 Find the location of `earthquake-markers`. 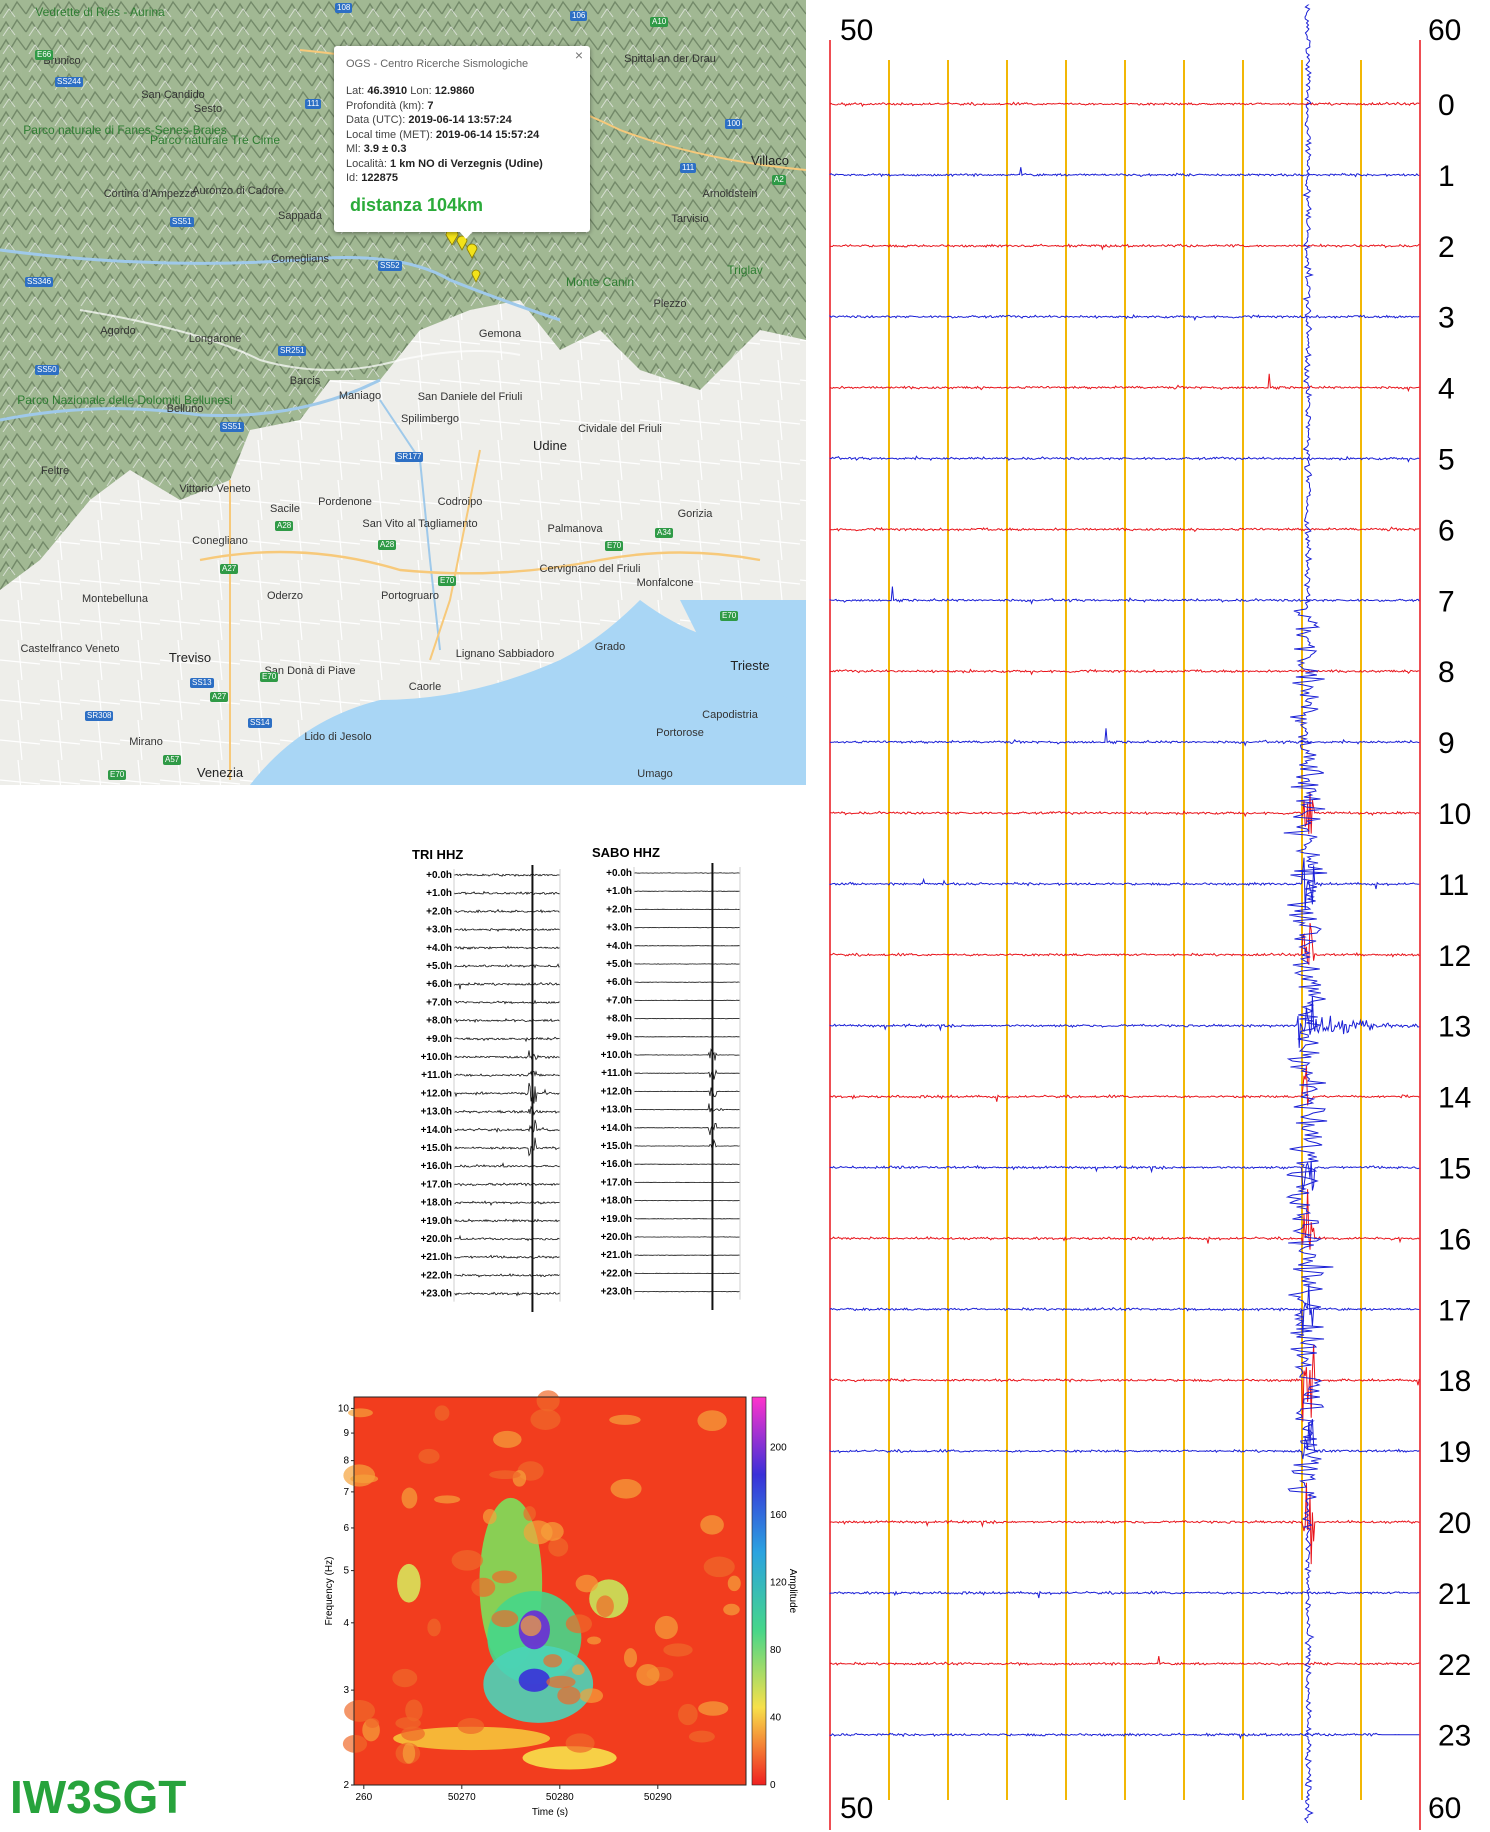

earthquake-markers is located at coordinates (463, 255).